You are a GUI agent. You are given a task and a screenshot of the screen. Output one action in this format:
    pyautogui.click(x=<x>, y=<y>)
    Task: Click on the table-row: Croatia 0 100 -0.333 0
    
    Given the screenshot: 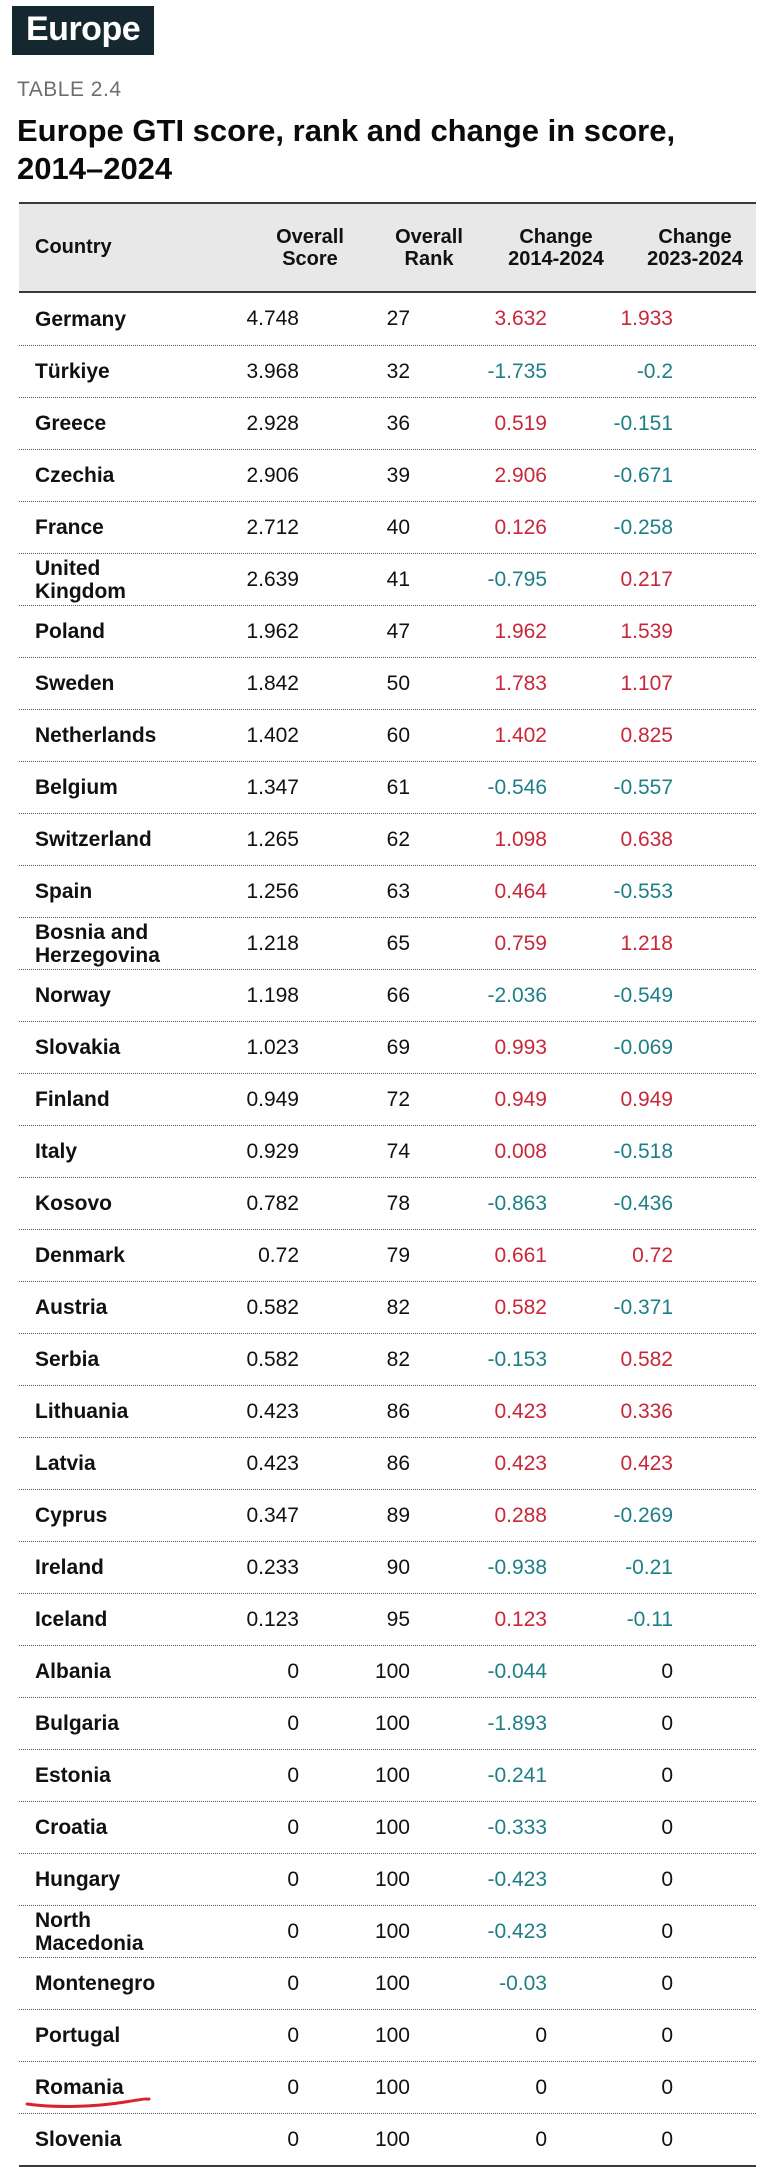 What is the action you would take?
    pyautogui.click(x=387, y=1828)
    